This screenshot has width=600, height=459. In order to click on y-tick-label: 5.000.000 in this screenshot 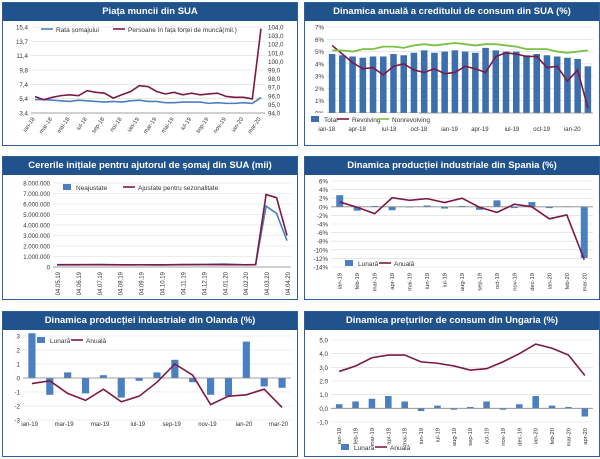, I will do `click(36, 216)`.